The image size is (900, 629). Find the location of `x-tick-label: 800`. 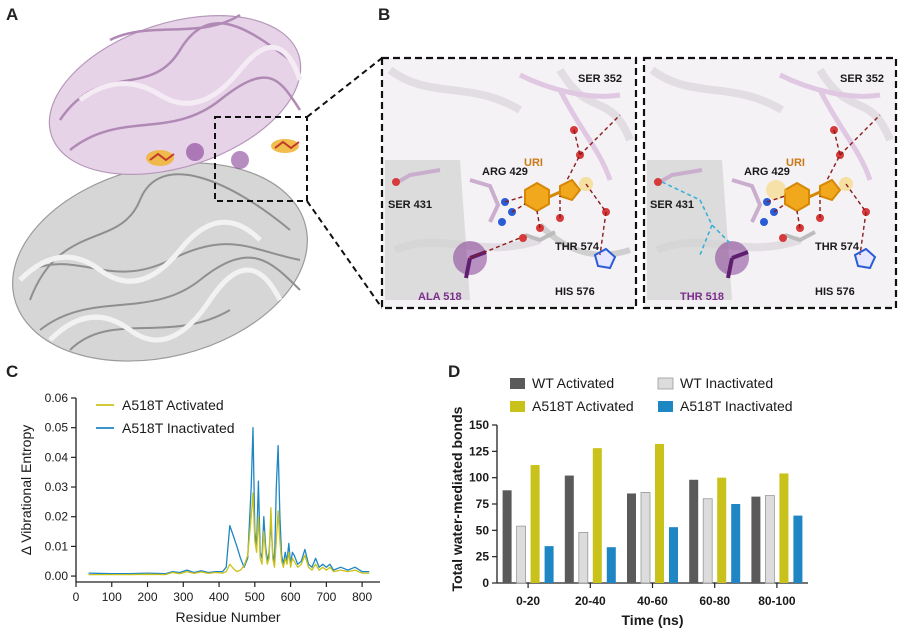

x-tick-label: 800 is located at coordinates (362, 597).